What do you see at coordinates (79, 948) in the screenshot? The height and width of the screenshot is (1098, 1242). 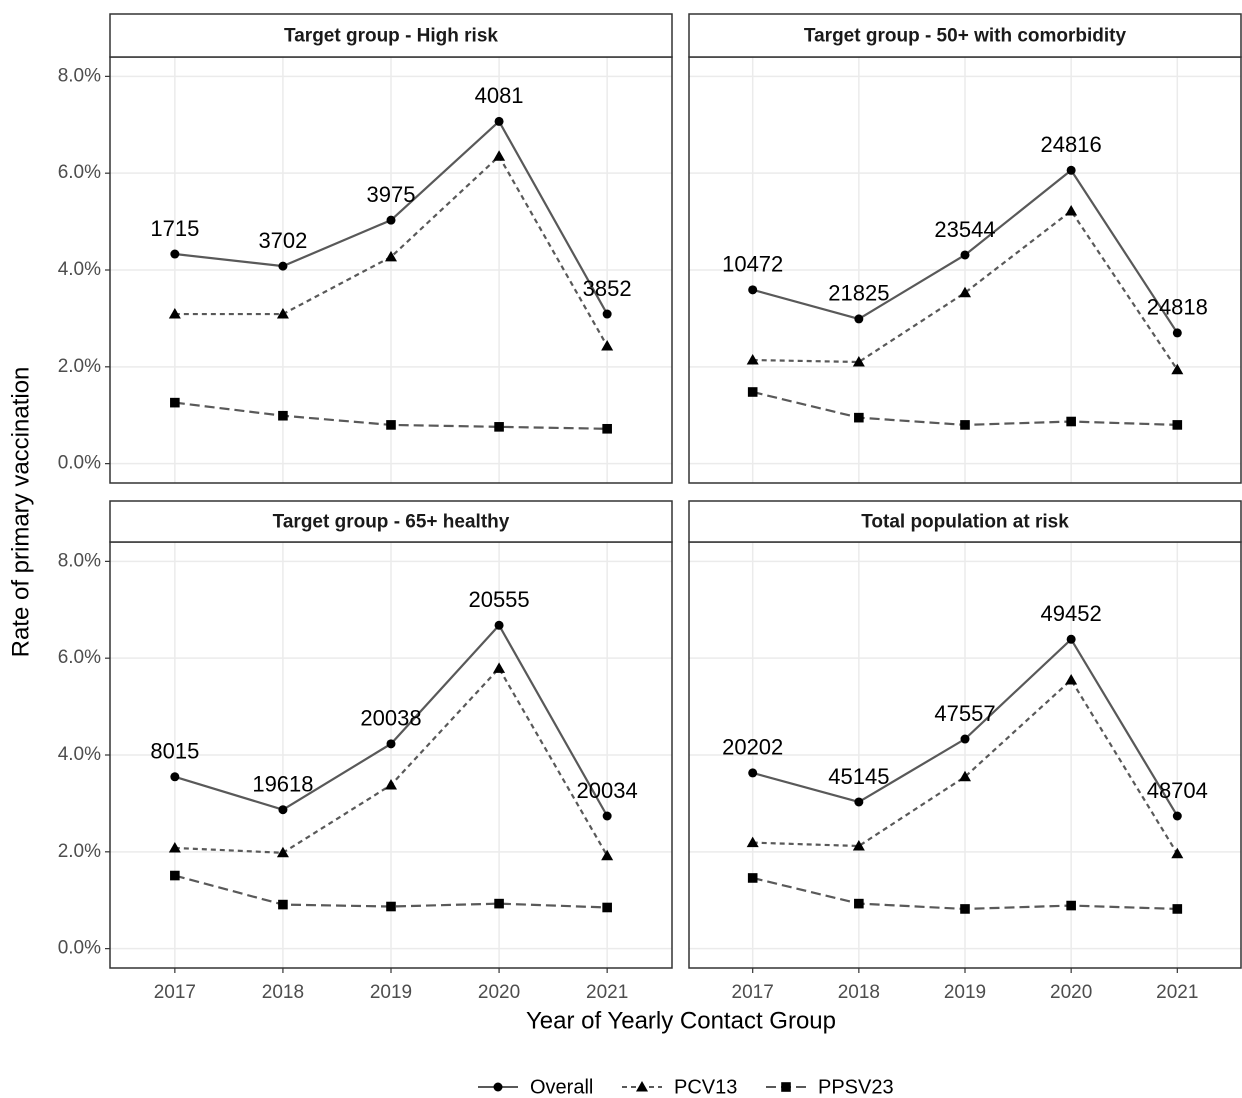 I see `y-tick-label: 0.0%` at bounding box center [79, 948].